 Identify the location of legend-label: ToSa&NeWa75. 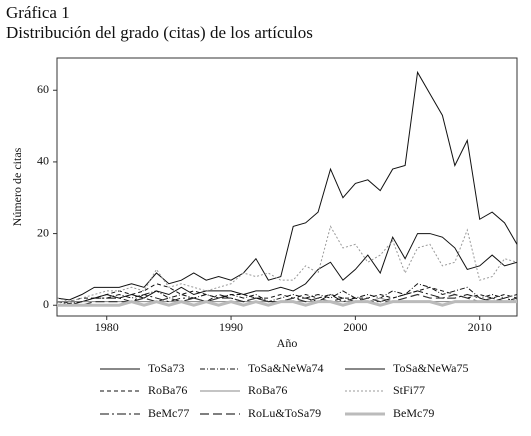
(431, 368).